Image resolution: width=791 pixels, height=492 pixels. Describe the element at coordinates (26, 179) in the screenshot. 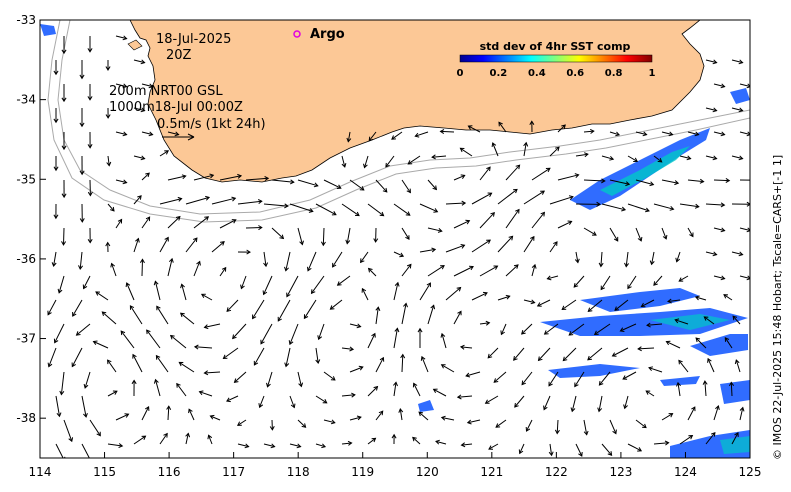

I see `y-tick-label: -35` at that location.